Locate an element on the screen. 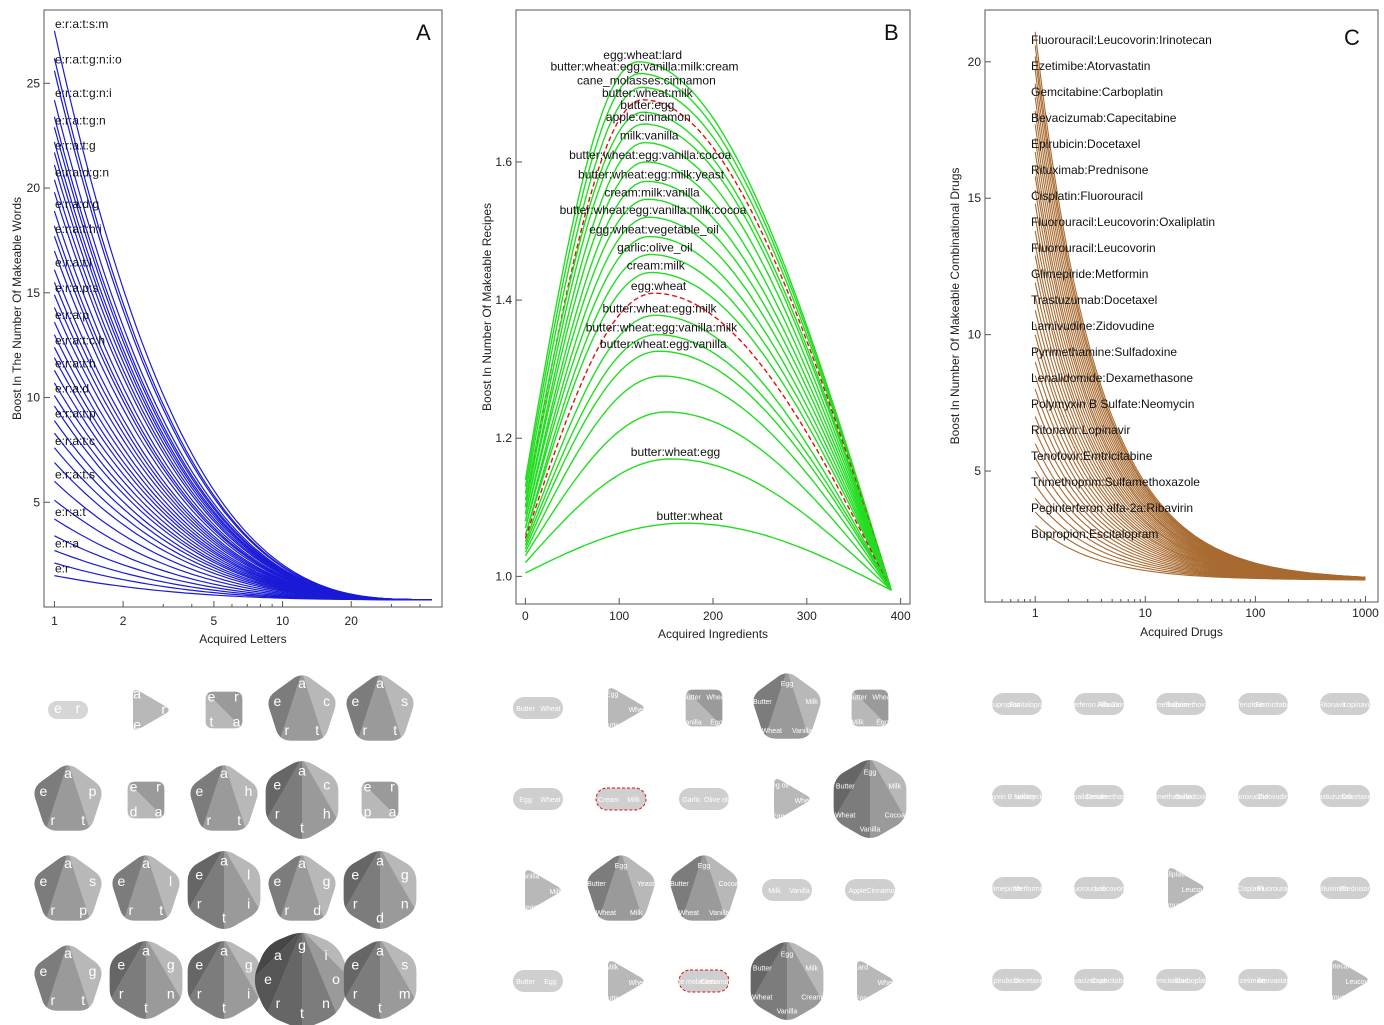 This screenshot has width=1384, height=1025. panel-a-x-tick-label: 5 is located at coordinates (214, 621).